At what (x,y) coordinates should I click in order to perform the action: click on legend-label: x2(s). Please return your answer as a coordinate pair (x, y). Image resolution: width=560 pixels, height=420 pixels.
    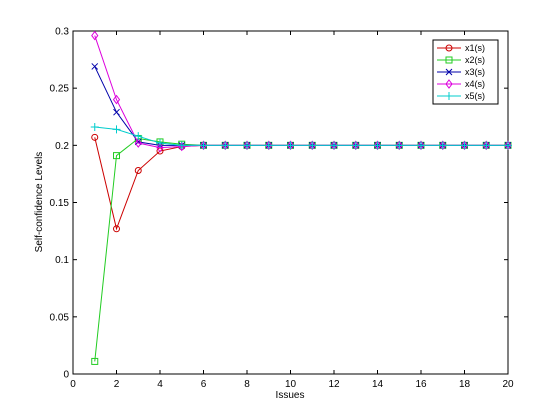
    Looking at the image, I should click on (475, 60).